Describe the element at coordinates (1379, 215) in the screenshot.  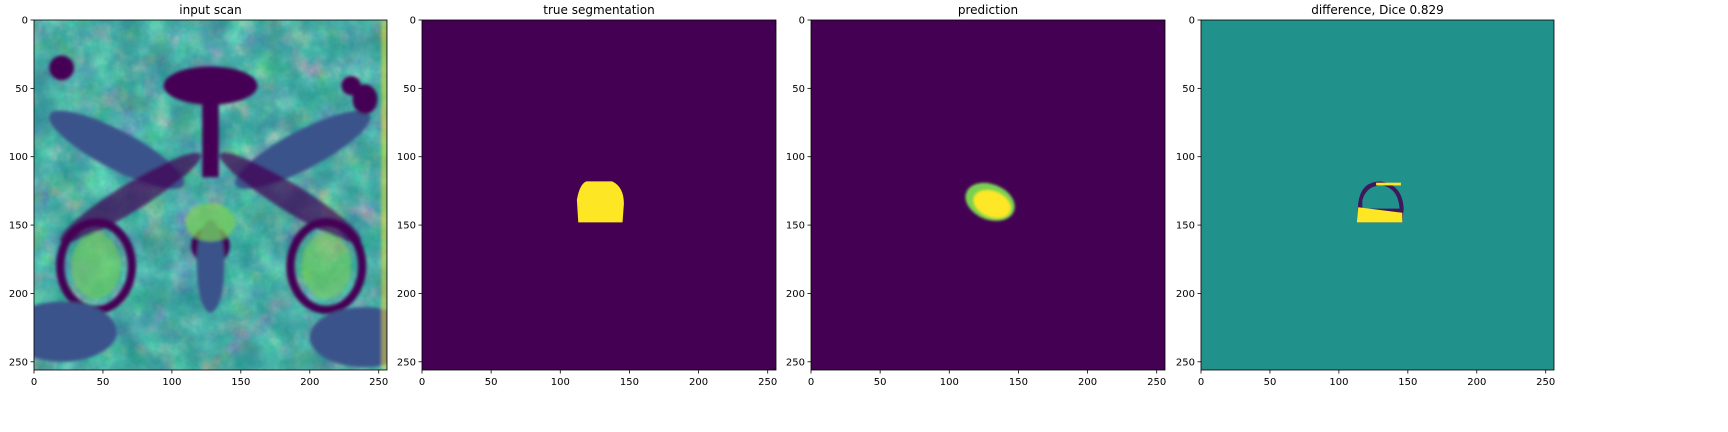
I see `difference-false-negative` at that location.